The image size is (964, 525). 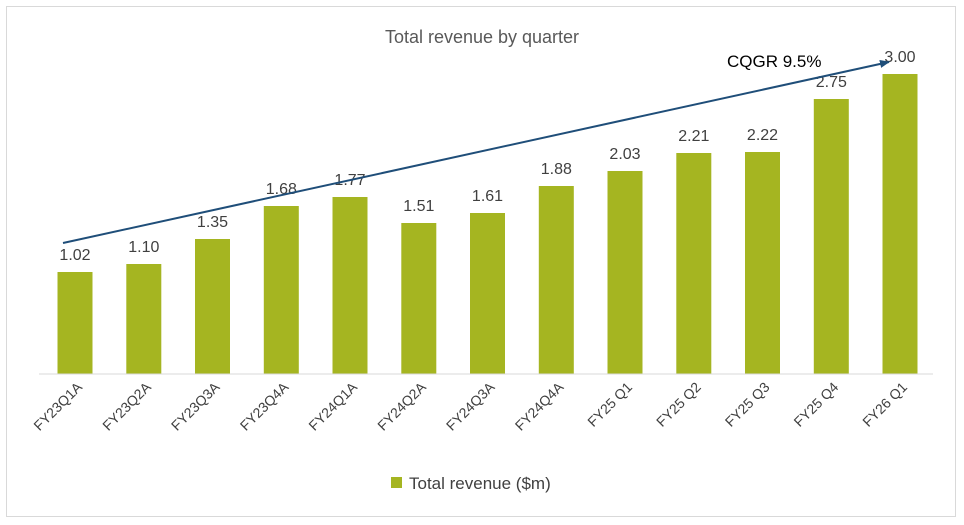 I want to click on x-tick-label-2: FY23Q2A, so click(x=126, y=405).